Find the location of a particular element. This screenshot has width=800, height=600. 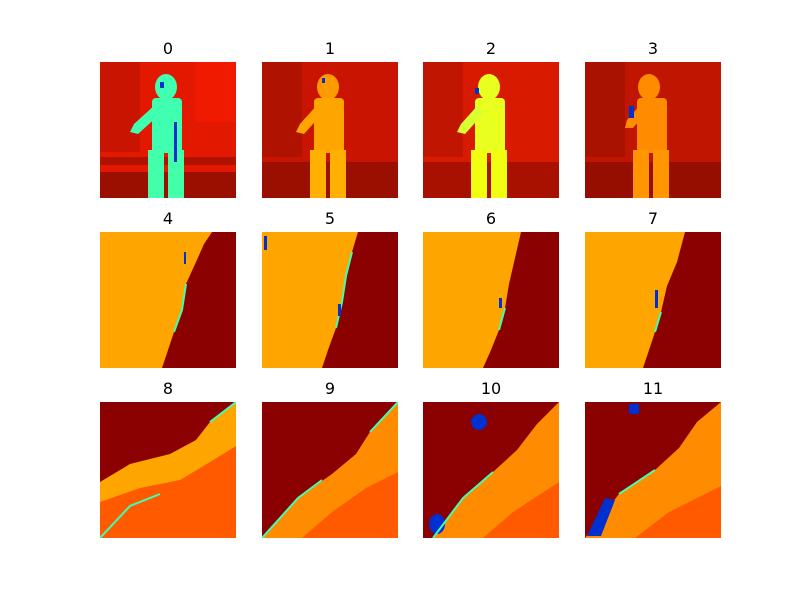

panel-title: 5 is located at coordinates (330, 218).